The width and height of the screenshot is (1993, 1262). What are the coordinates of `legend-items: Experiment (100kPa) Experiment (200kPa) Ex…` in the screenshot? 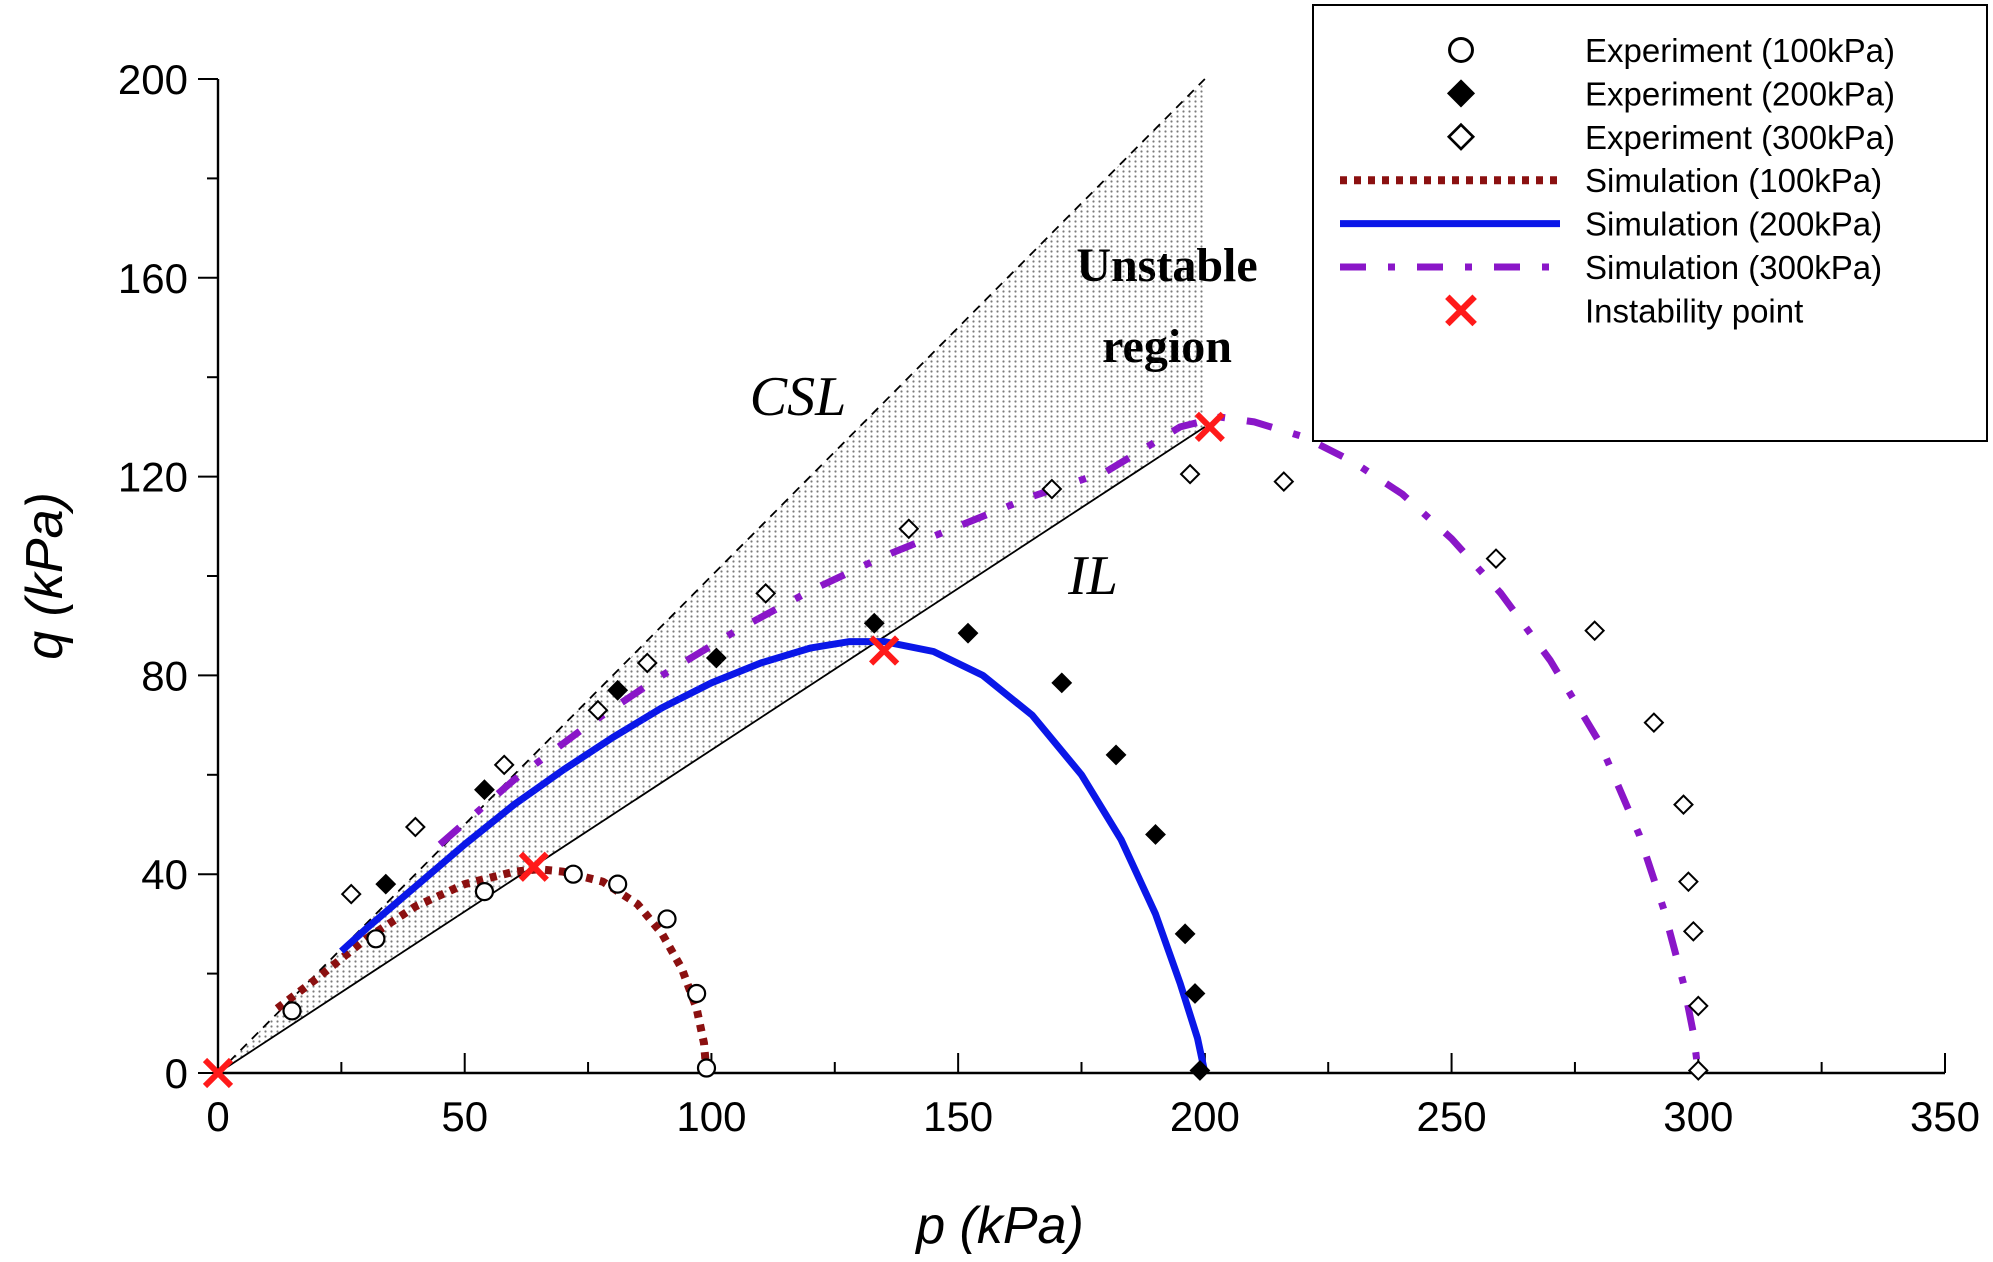 It's located at (1617, 180).